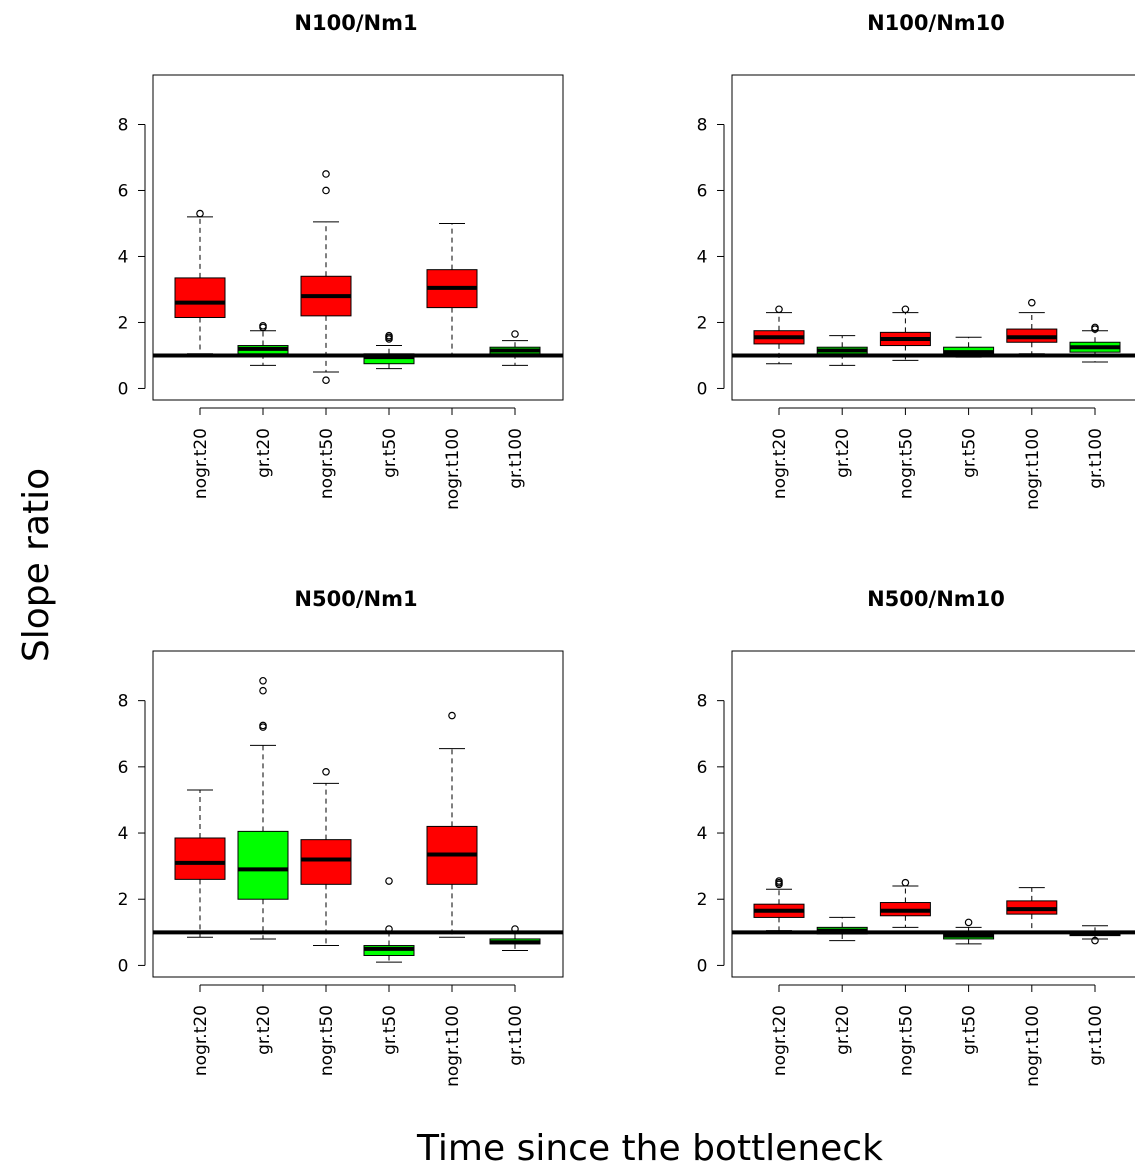 The height and width of the screenshot is (1172, 1135). Describe the element at coordinates (649, 1148) in the screenshot. I see `x-axis-label: Time since the bottleneck` at that location.